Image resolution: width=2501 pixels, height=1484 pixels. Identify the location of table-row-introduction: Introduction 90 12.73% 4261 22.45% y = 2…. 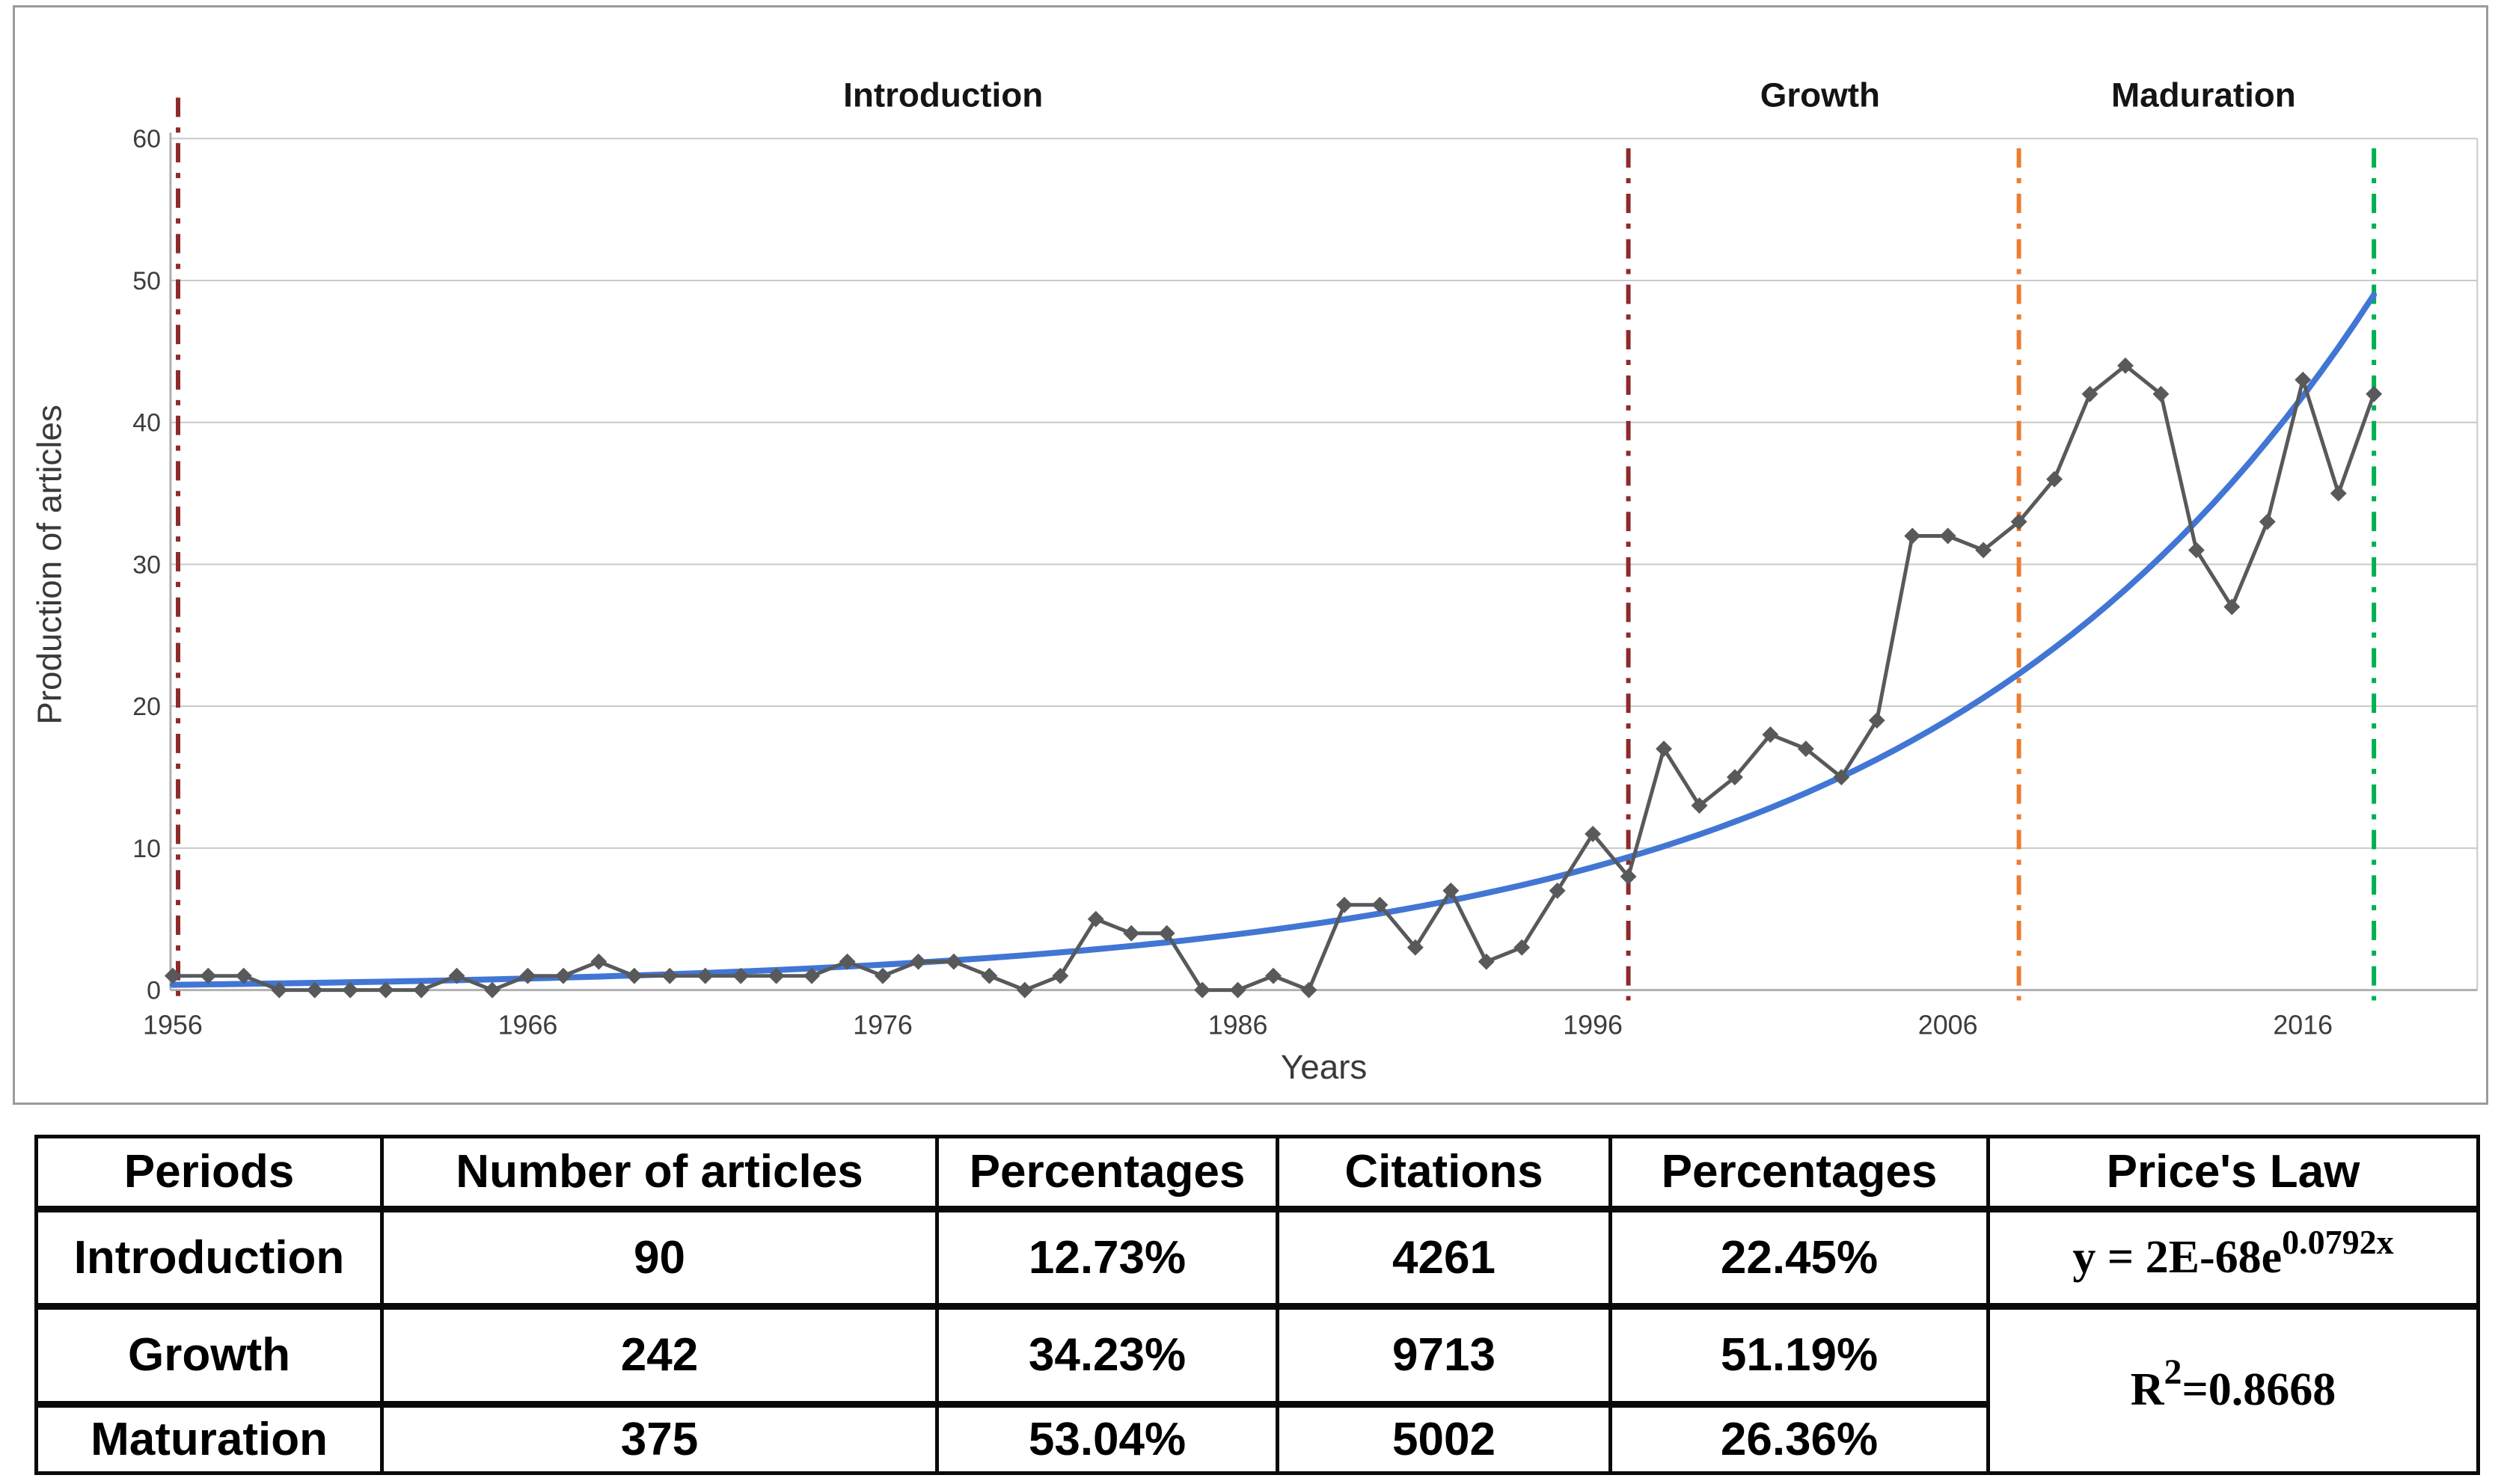
(1257, 1257).